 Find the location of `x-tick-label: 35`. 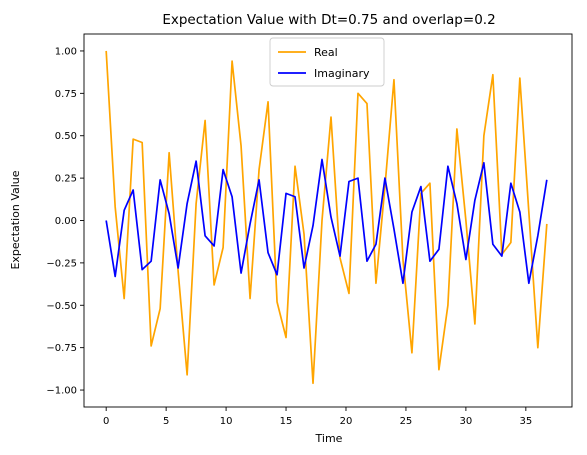

x-tick-label: 35 is located at coordinates (525, 421).